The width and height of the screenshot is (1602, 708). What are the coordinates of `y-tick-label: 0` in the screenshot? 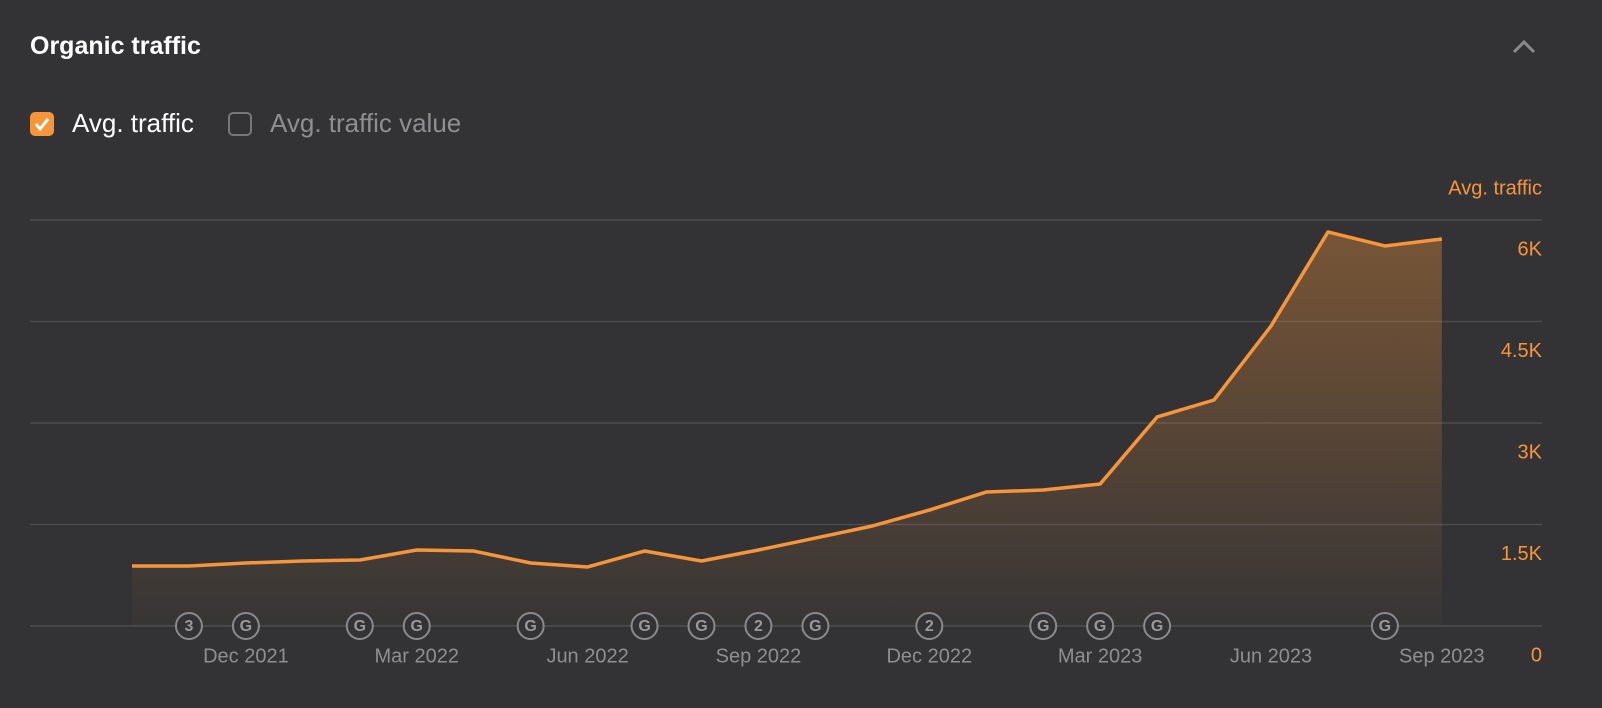 It's located at (1536, 655).